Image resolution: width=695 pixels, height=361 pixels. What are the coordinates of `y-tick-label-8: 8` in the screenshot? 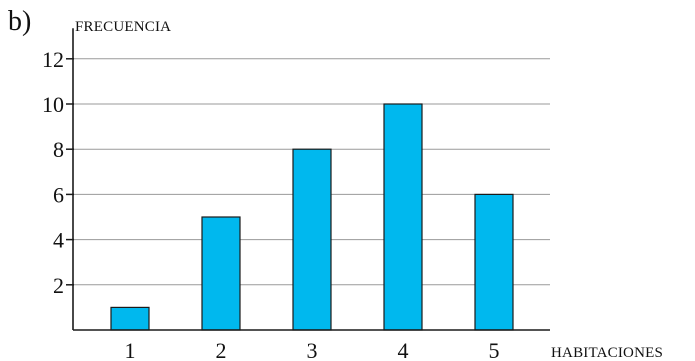 It's located at (58, 149).